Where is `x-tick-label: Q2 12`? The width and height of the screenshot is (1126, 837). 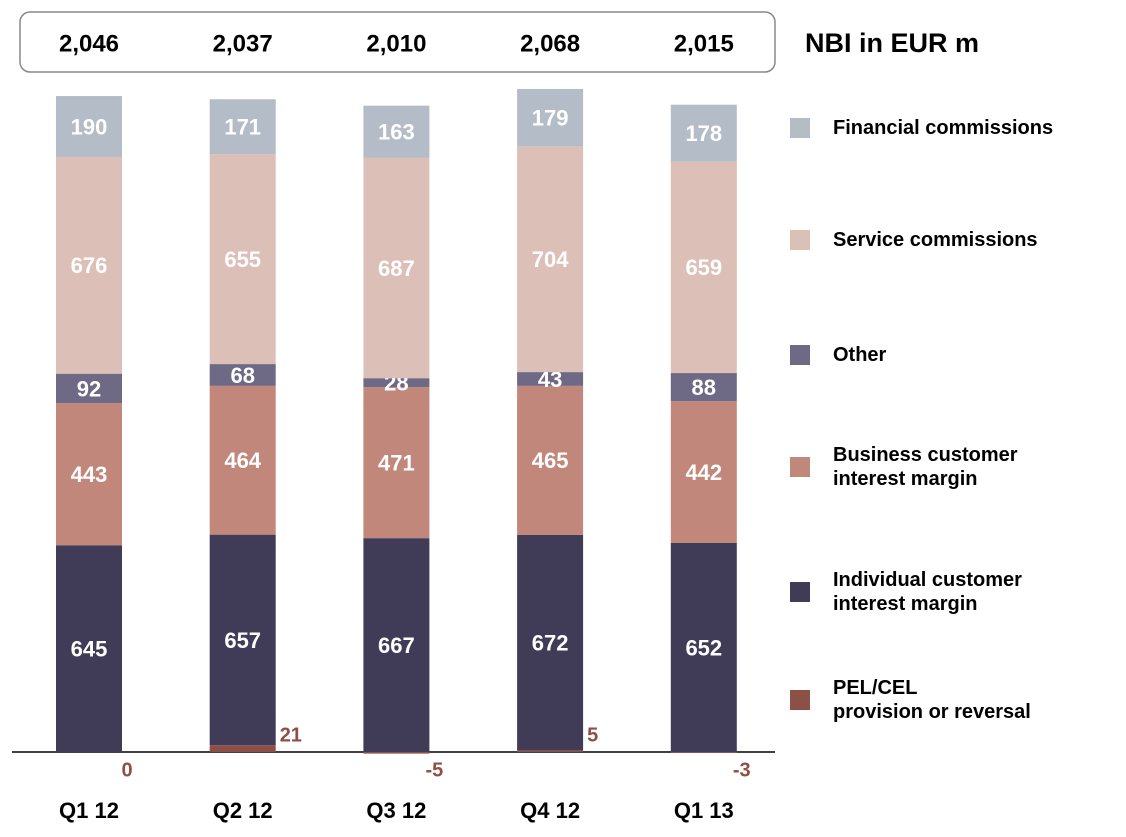 x-tick-label: Q2 12 is located at coordinates (243, 810).